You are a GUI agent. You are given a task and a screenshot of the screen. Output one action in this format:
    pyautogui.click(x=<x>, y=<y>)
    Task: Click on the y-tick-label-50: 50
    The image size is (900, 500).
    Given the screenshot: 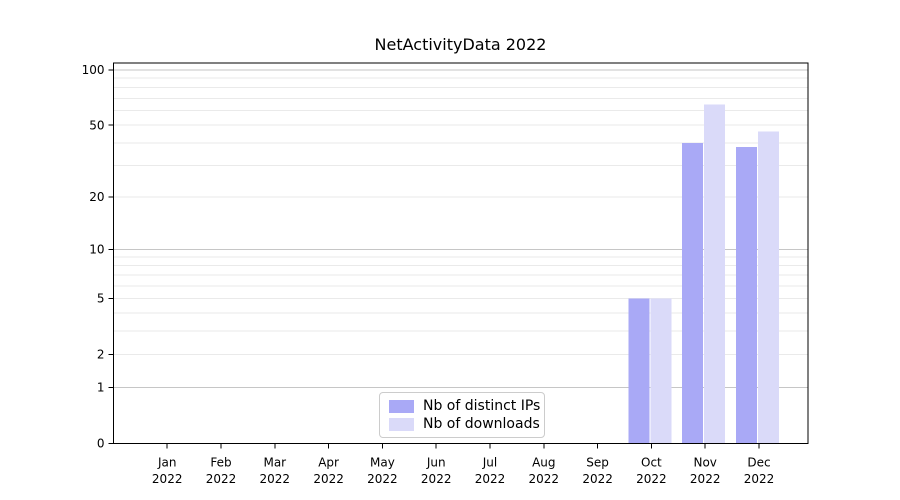 What is the action you would take?
    pyautogui.click(x=96, y=125)
    